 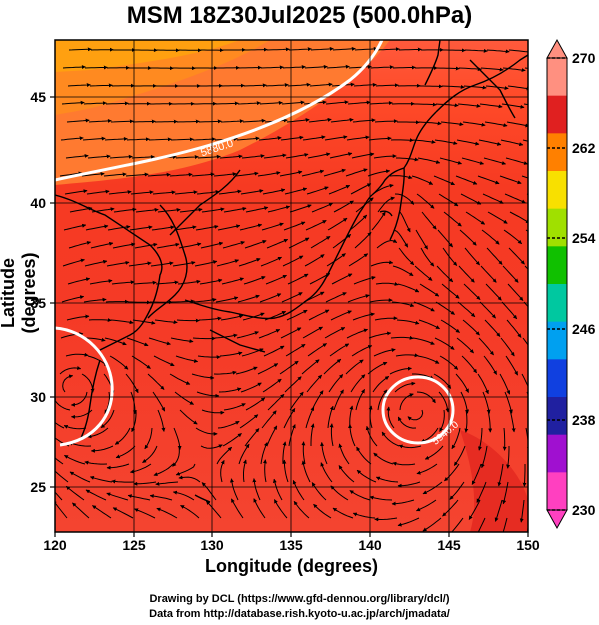 I want to click on x-axis-label: Longitude (degrees), so click(x=291, y=566).